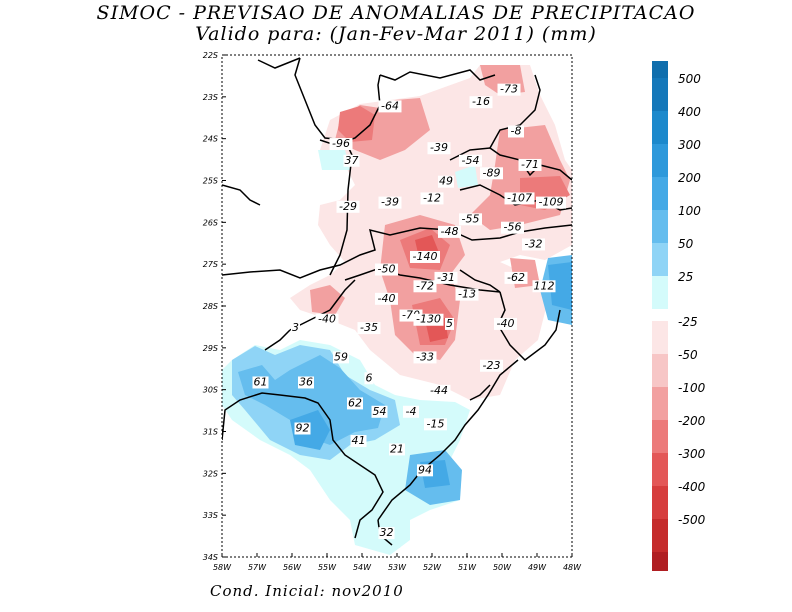  Describe the element at coordinates (303, 428) in the screenshot. I see `anomaly-value-label: 92` at that location.